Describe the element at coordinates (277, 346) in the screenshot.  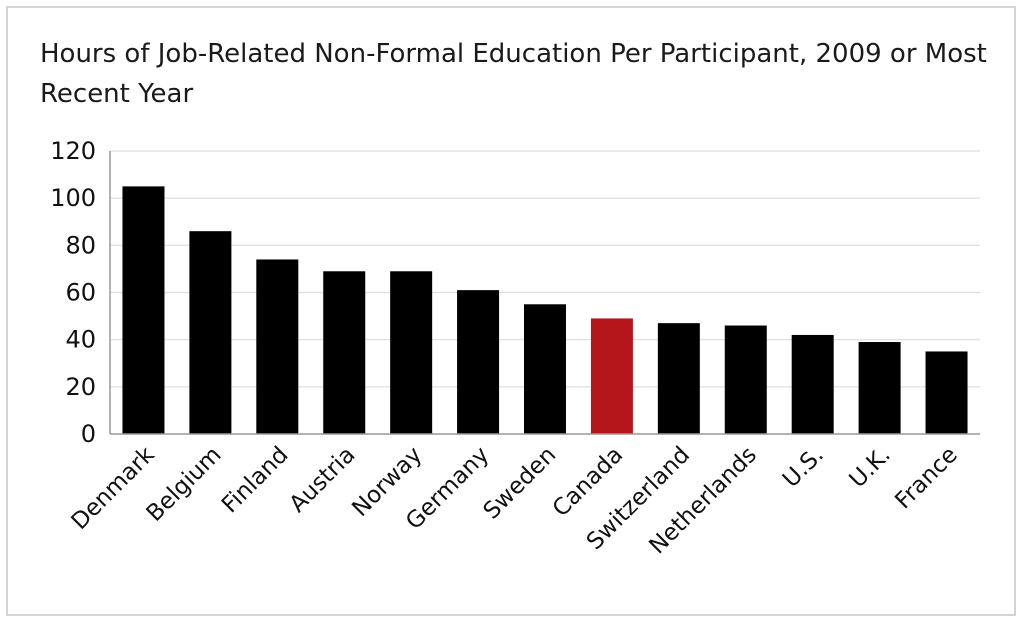
I see `bar-finland` at that location.